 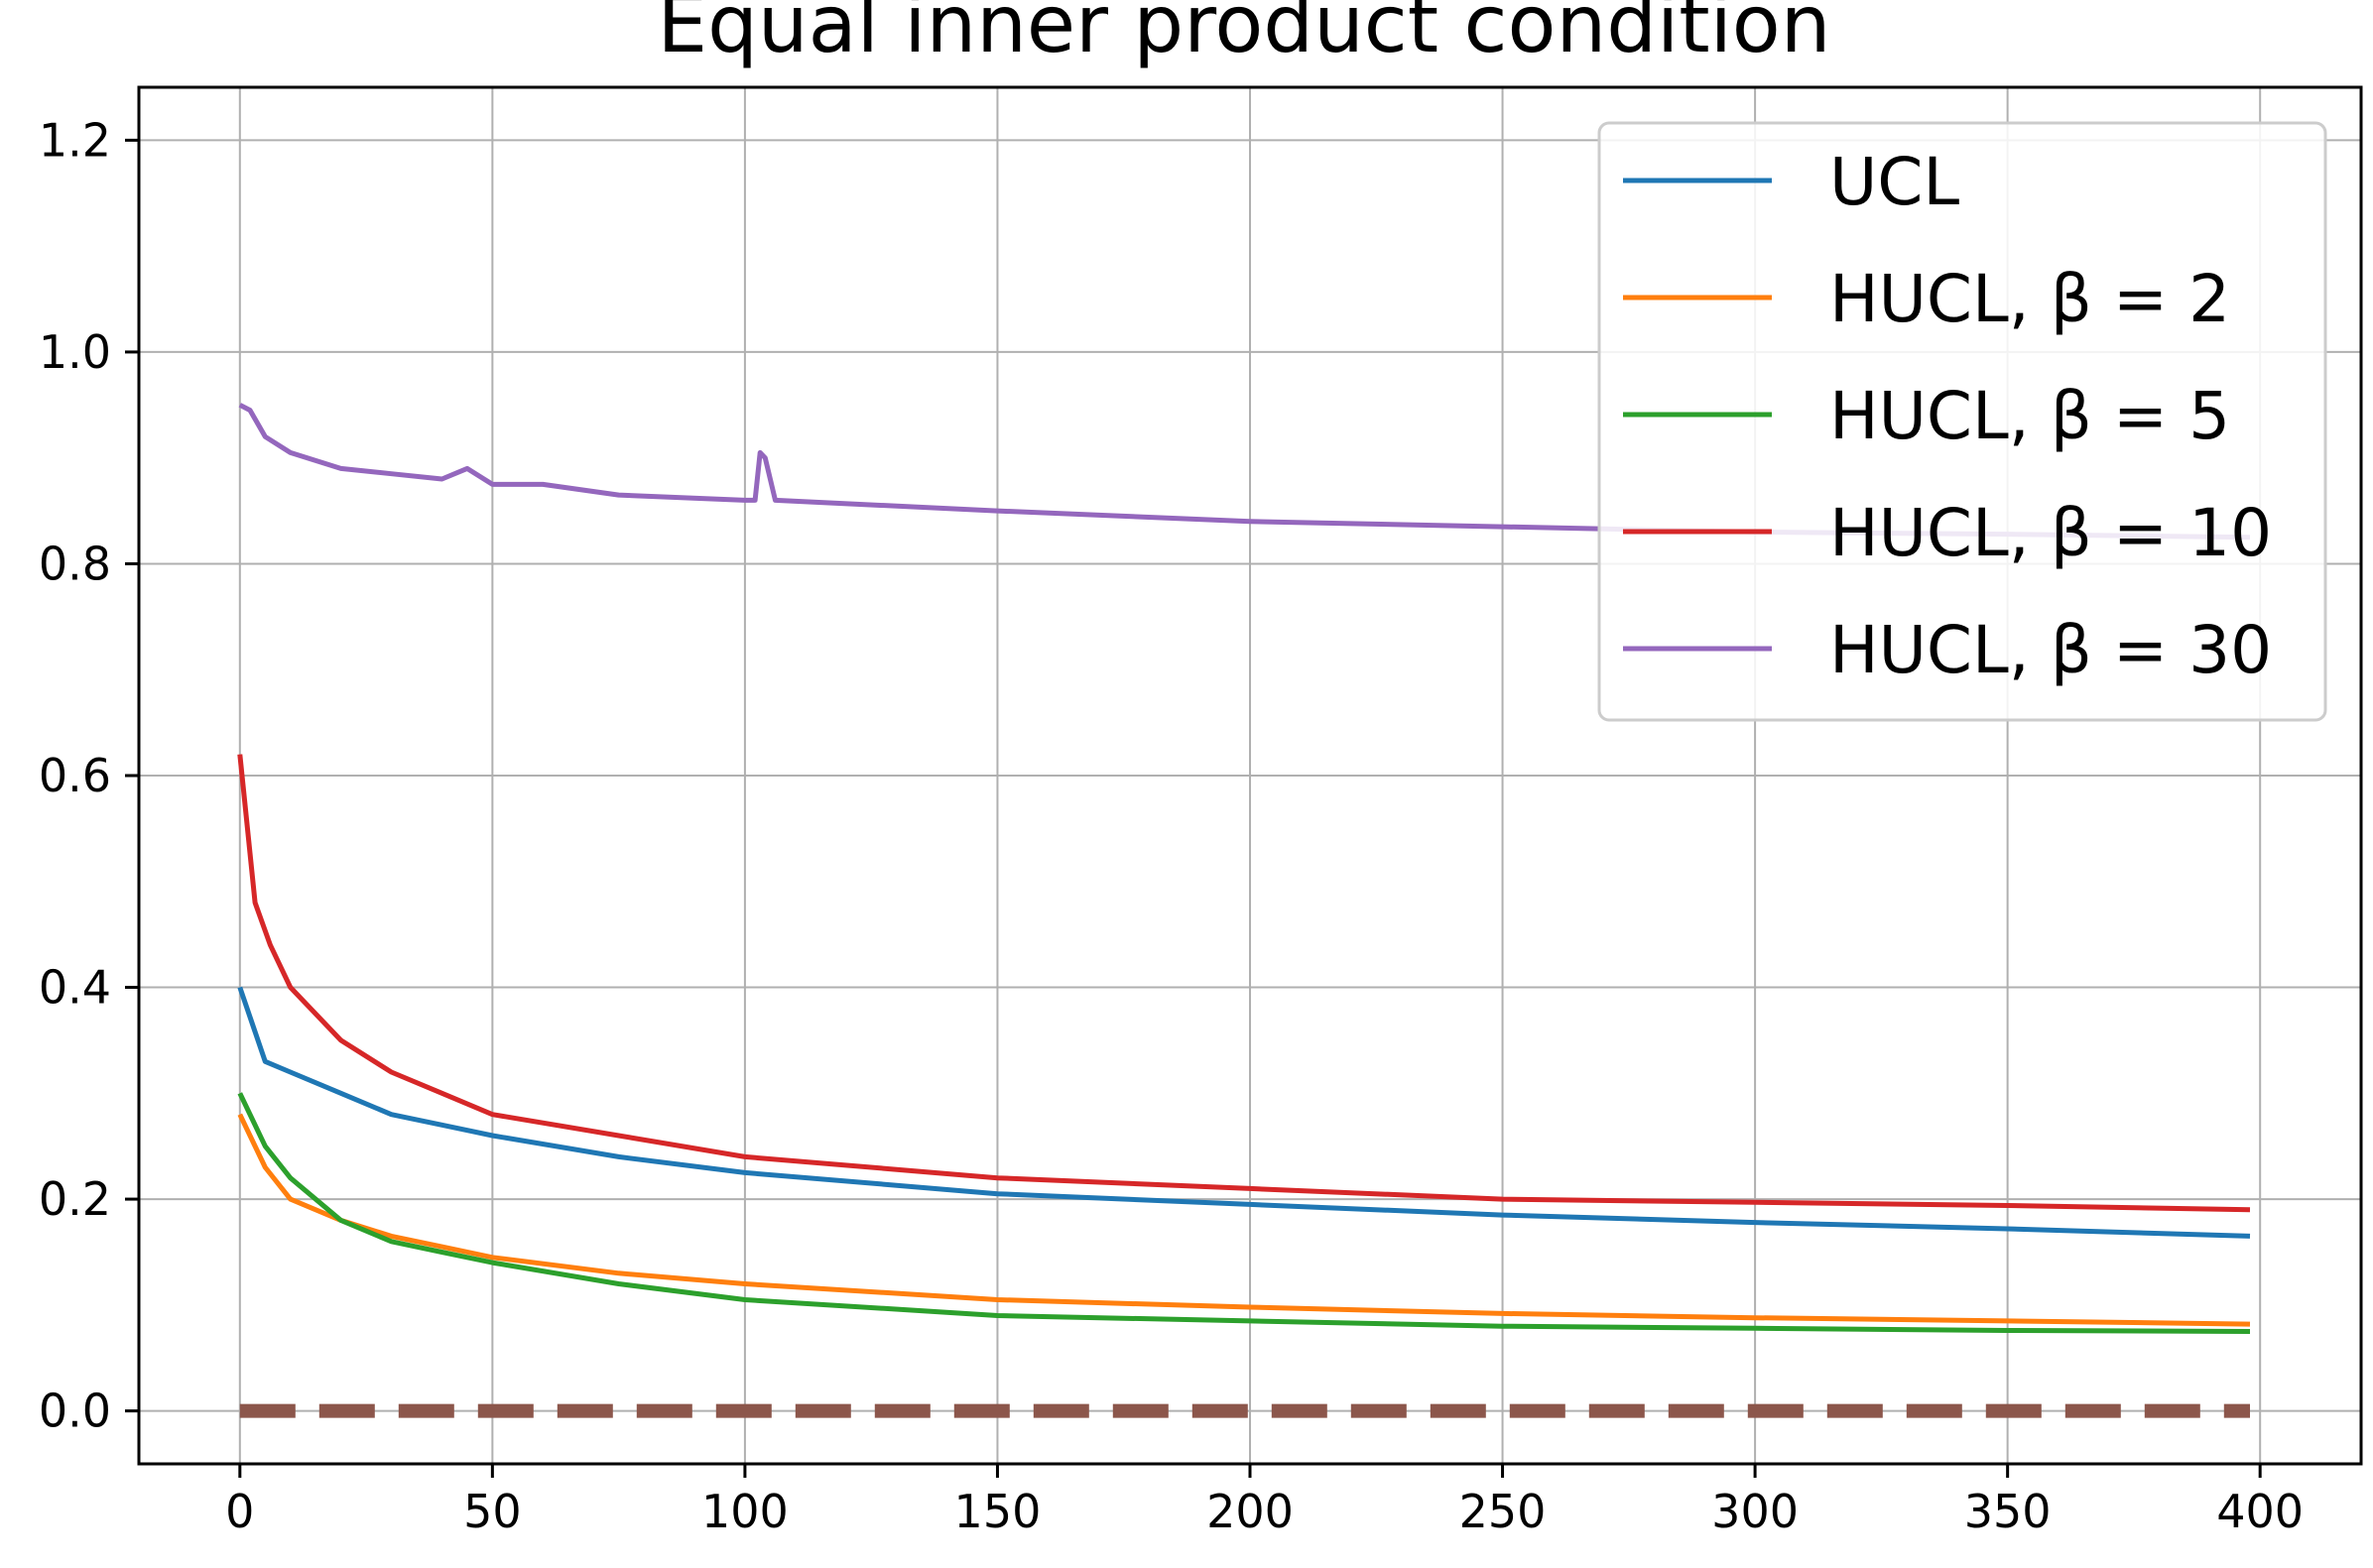 I want to click on x-axis: 0 50 100 150 200 250 300 350 400, so click(x=1264, y=1501).